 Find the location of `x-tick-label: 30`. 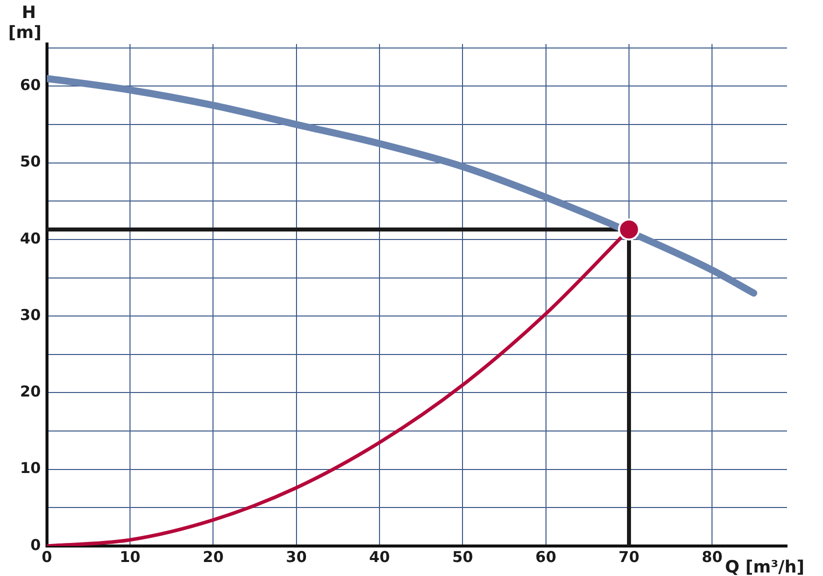

x-tick-label: 30 is located at coordinates (296, 557).